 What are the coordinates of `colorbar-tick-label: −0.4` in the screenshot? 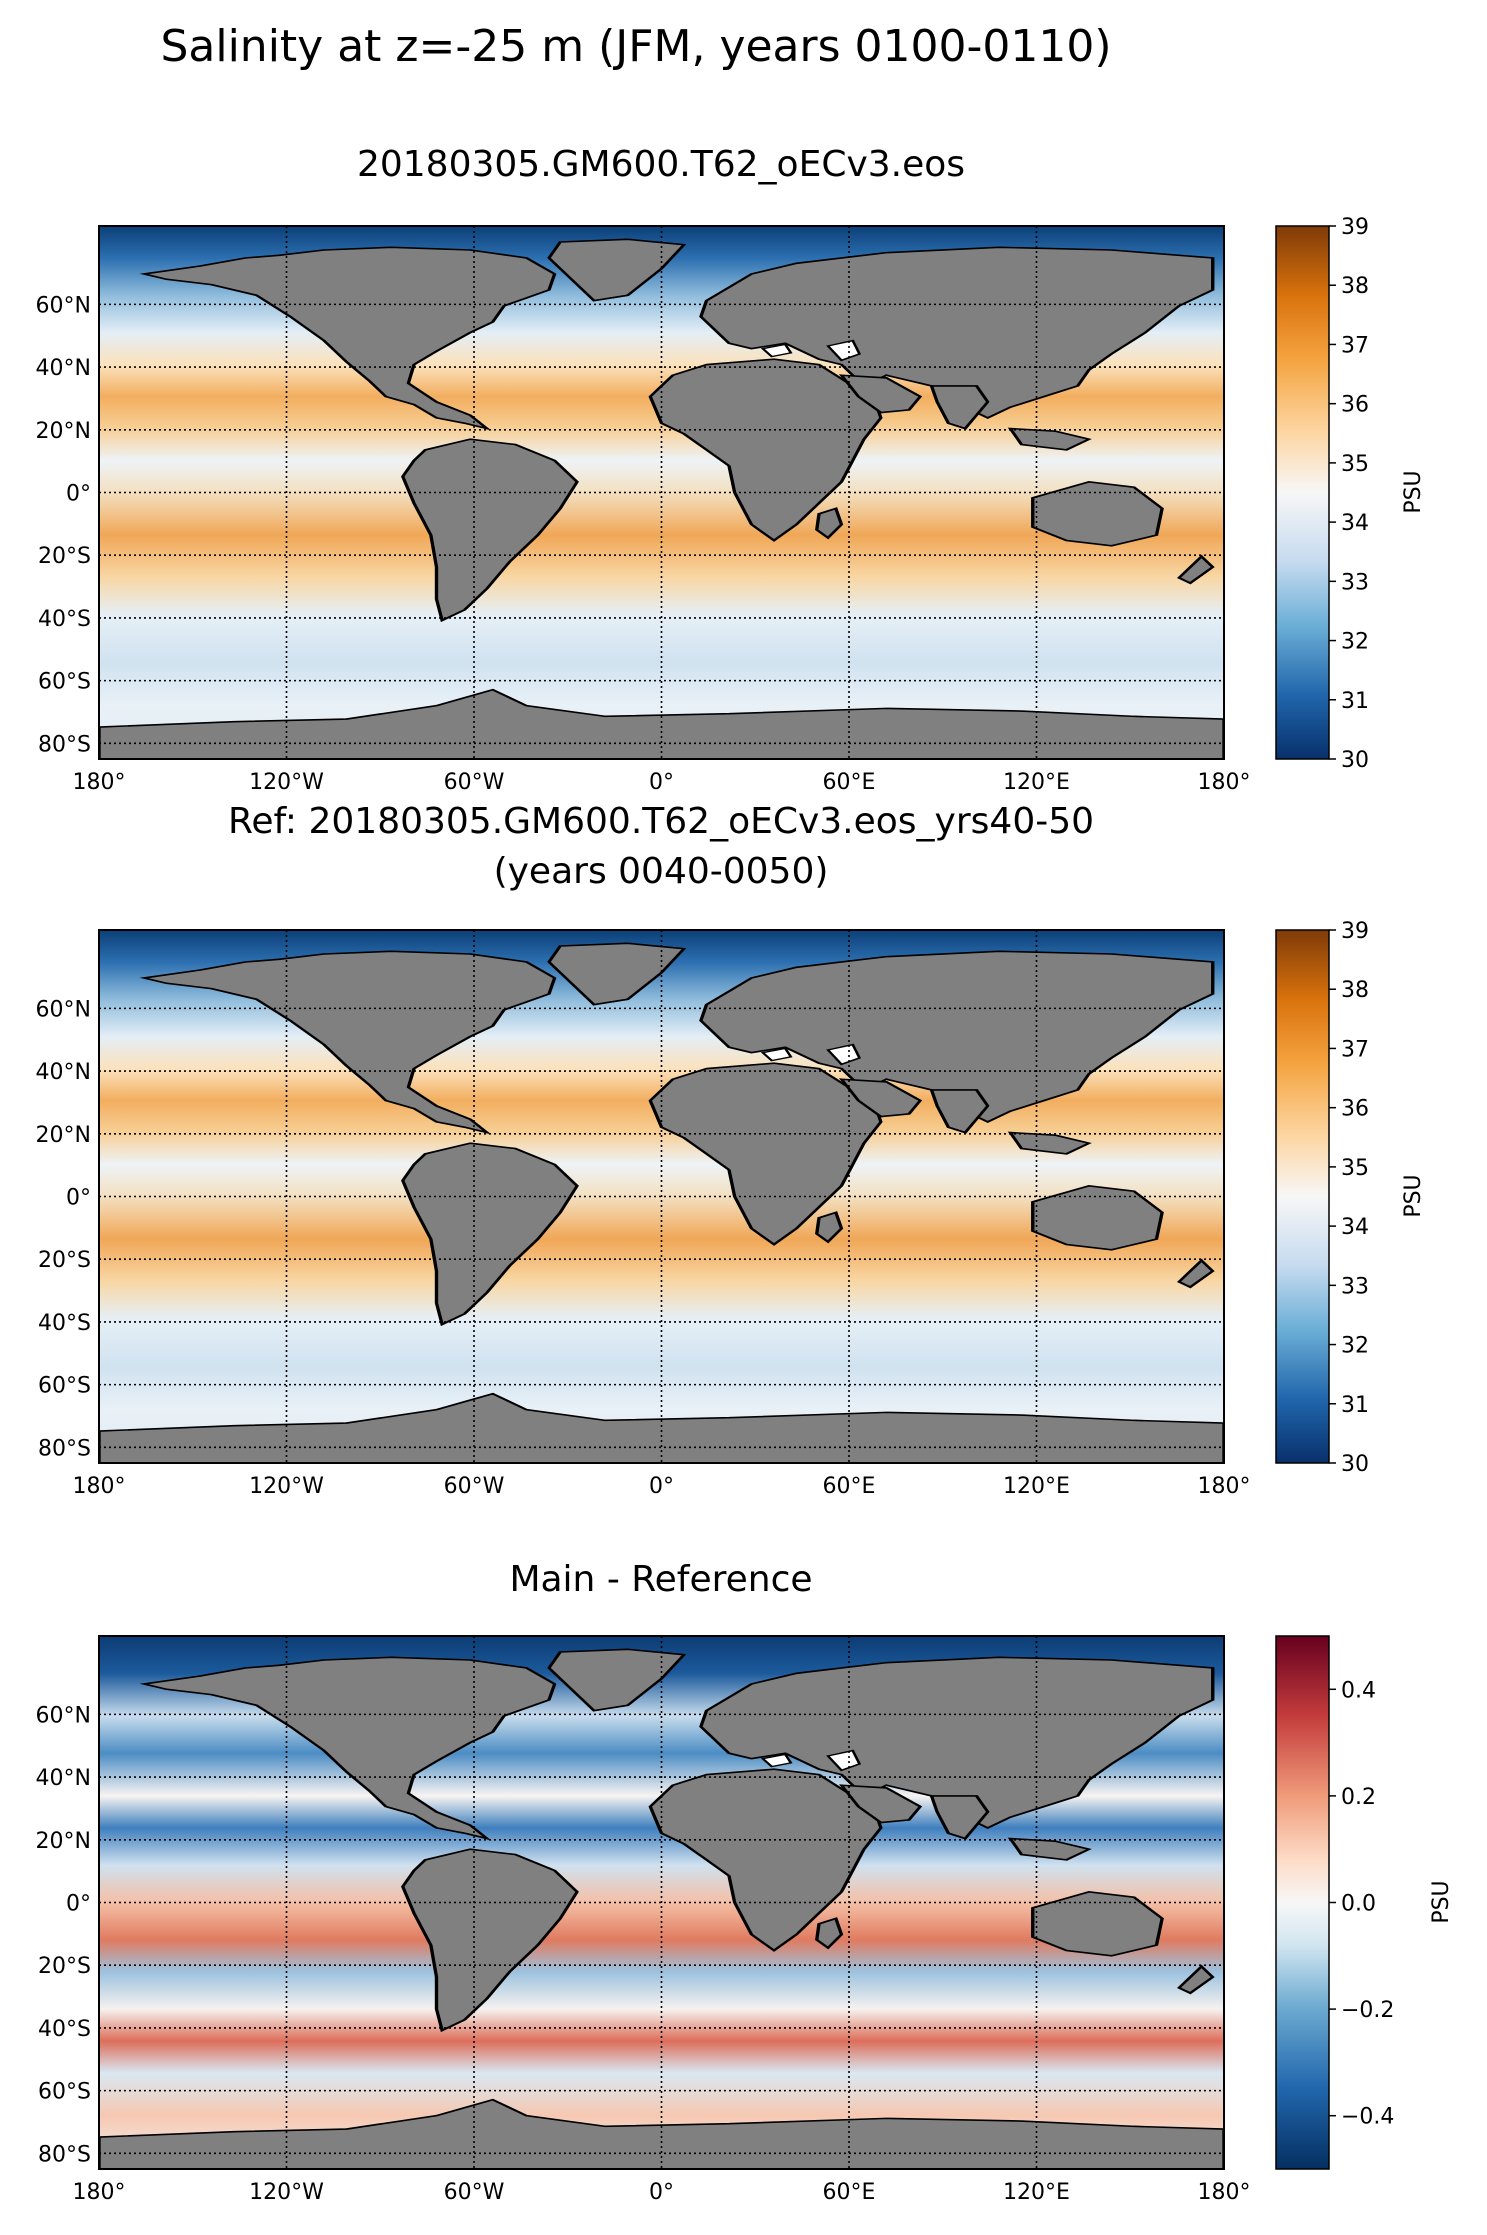 It's located at (1367, 2117).